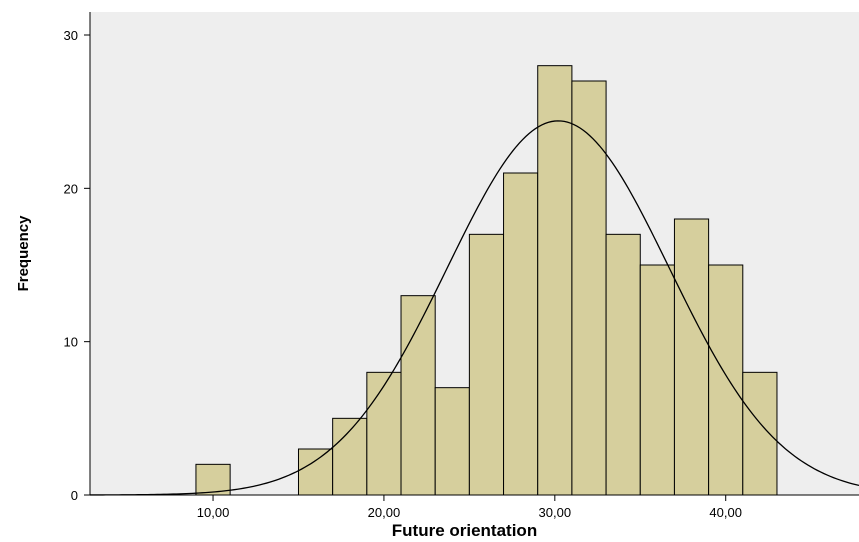 The height and width of the screenshot is (542, 859). What do you see at coordinates (469, 507) in the screenshot?
I see `x-ticks: 10,00 20,00 30,00 40,00` at bounding box center [469, 507].